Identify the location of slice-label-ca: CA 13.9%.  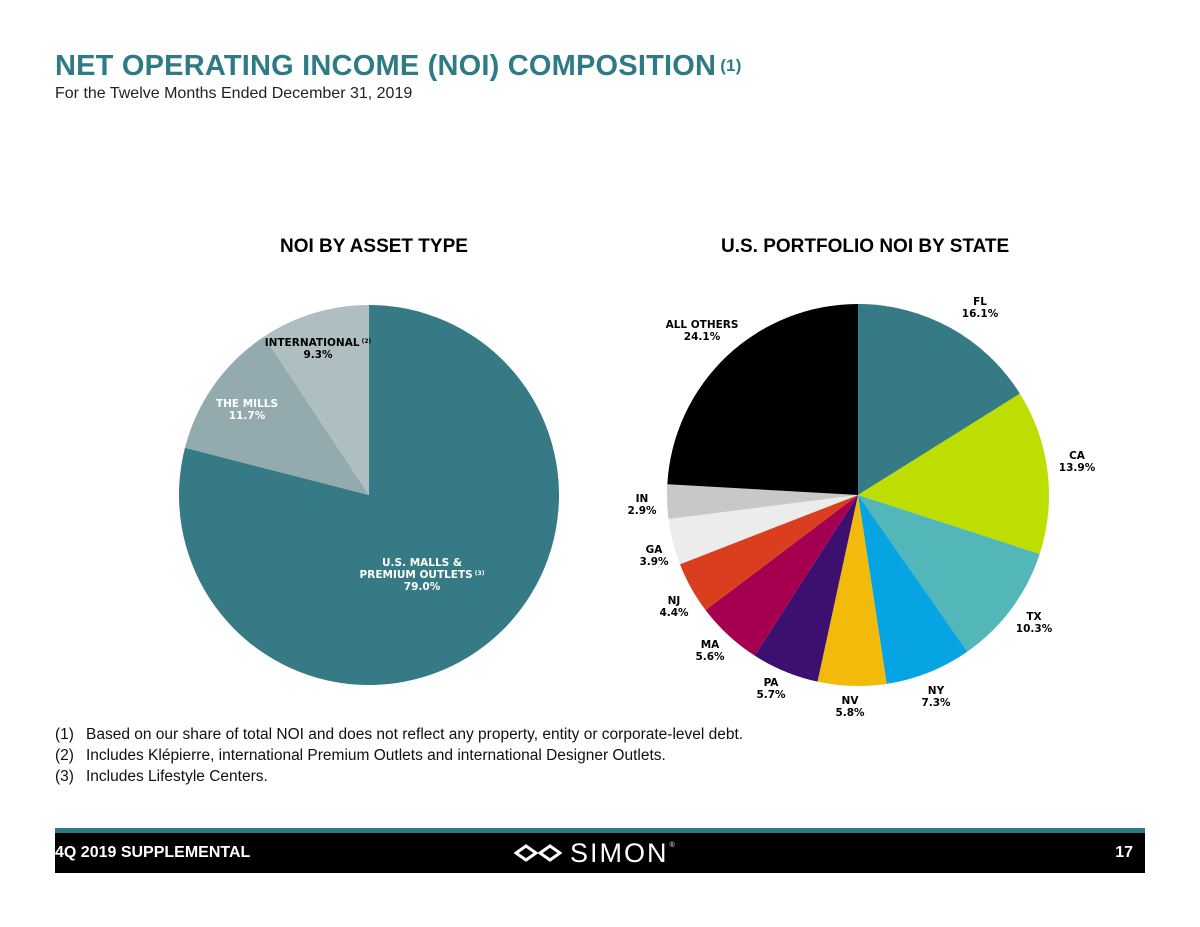
(1077, 462).